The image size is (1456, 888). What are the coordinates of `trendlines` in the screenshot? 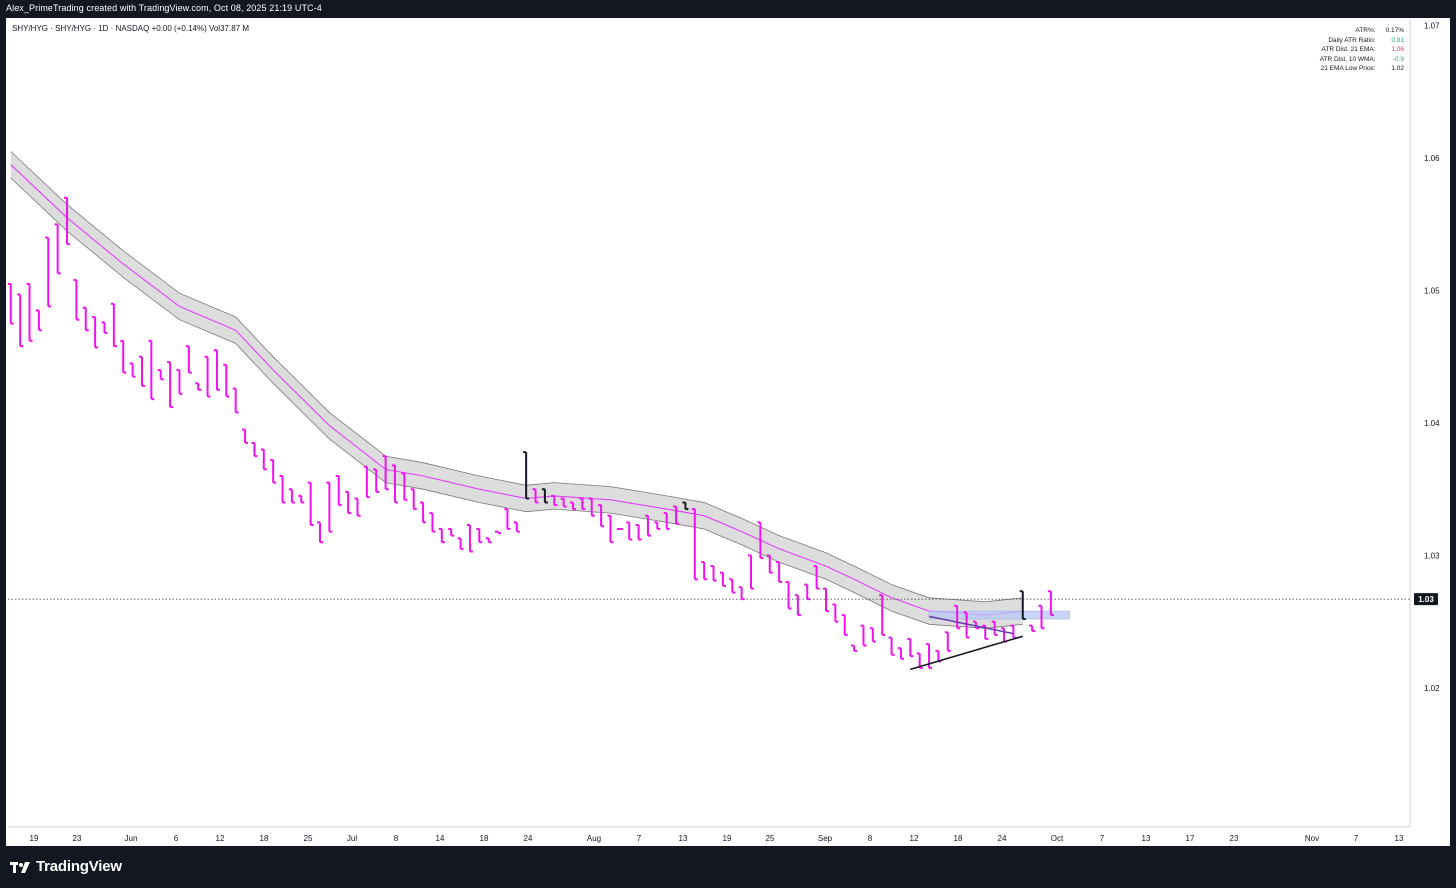 It's located at (966, 643).